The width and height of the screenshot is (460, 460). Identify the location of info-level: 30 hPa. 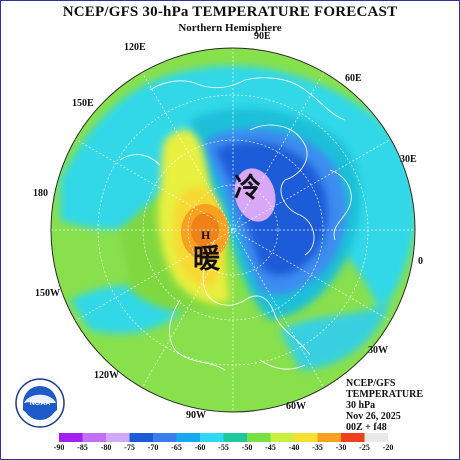
(361, 405).